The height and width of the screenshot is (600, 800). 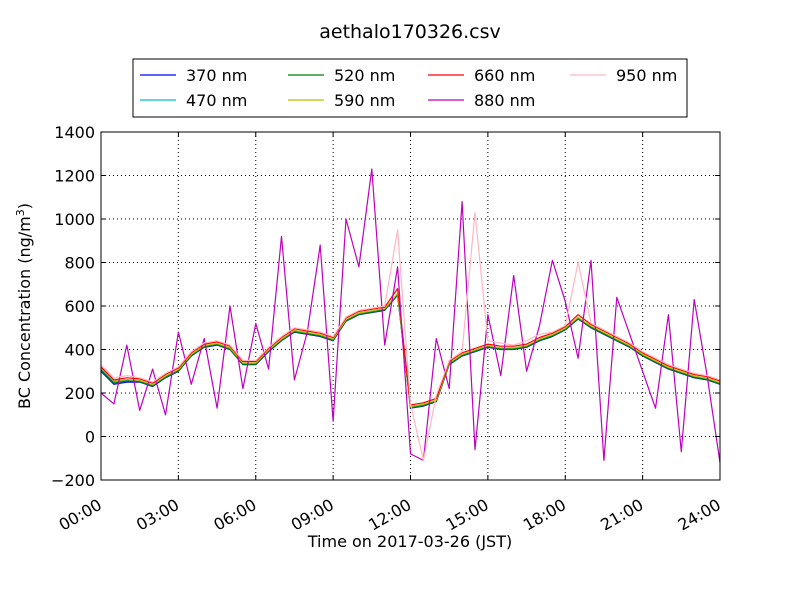 I want to click on y-tick-label: 0, so click(x=90, y=437).